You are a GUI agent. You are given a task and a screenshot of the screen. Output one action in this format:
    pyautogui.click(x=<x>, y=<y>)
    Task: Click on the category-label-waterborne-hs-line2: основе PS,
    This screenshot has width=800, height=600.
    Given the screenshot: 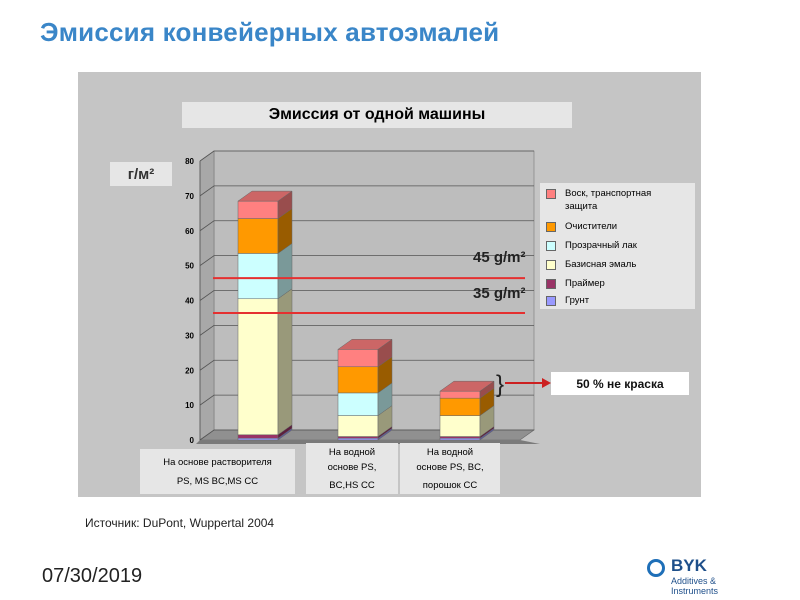 What is the action you would take?
    pyautogui.click(x=352, y=467)
    